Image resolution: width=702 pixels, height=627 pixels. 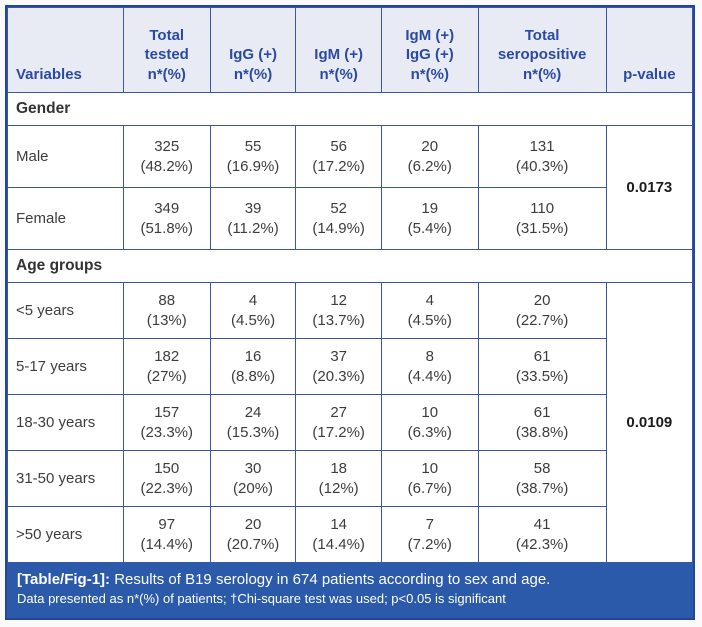 I want to click on section-title-age-groups: Age groups, so click(x=350, y=266).